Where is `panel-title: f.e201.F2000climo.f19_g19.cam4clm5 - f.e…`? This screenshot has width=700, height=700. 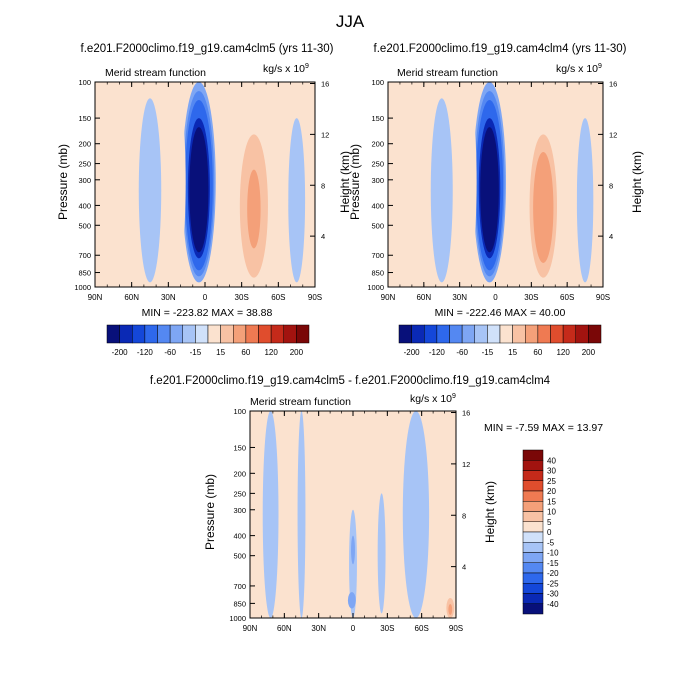
panel-title: f.e201.F2000climo.f19_g19.cam4clm5 - f.e… is located at coordinates (350, 381).